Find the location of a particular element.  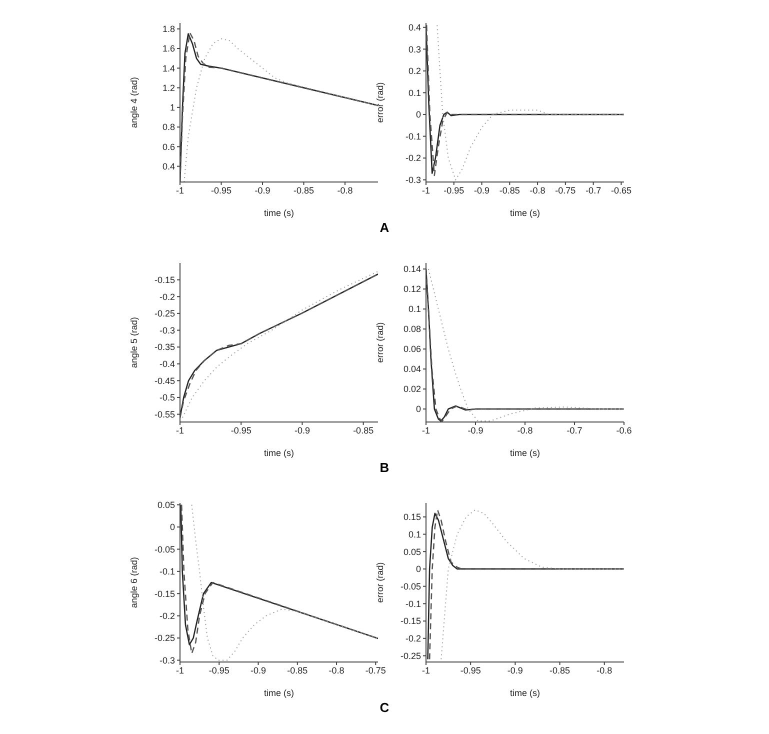

y-tick-label: 0.6 is located at coordinates (168, 147).